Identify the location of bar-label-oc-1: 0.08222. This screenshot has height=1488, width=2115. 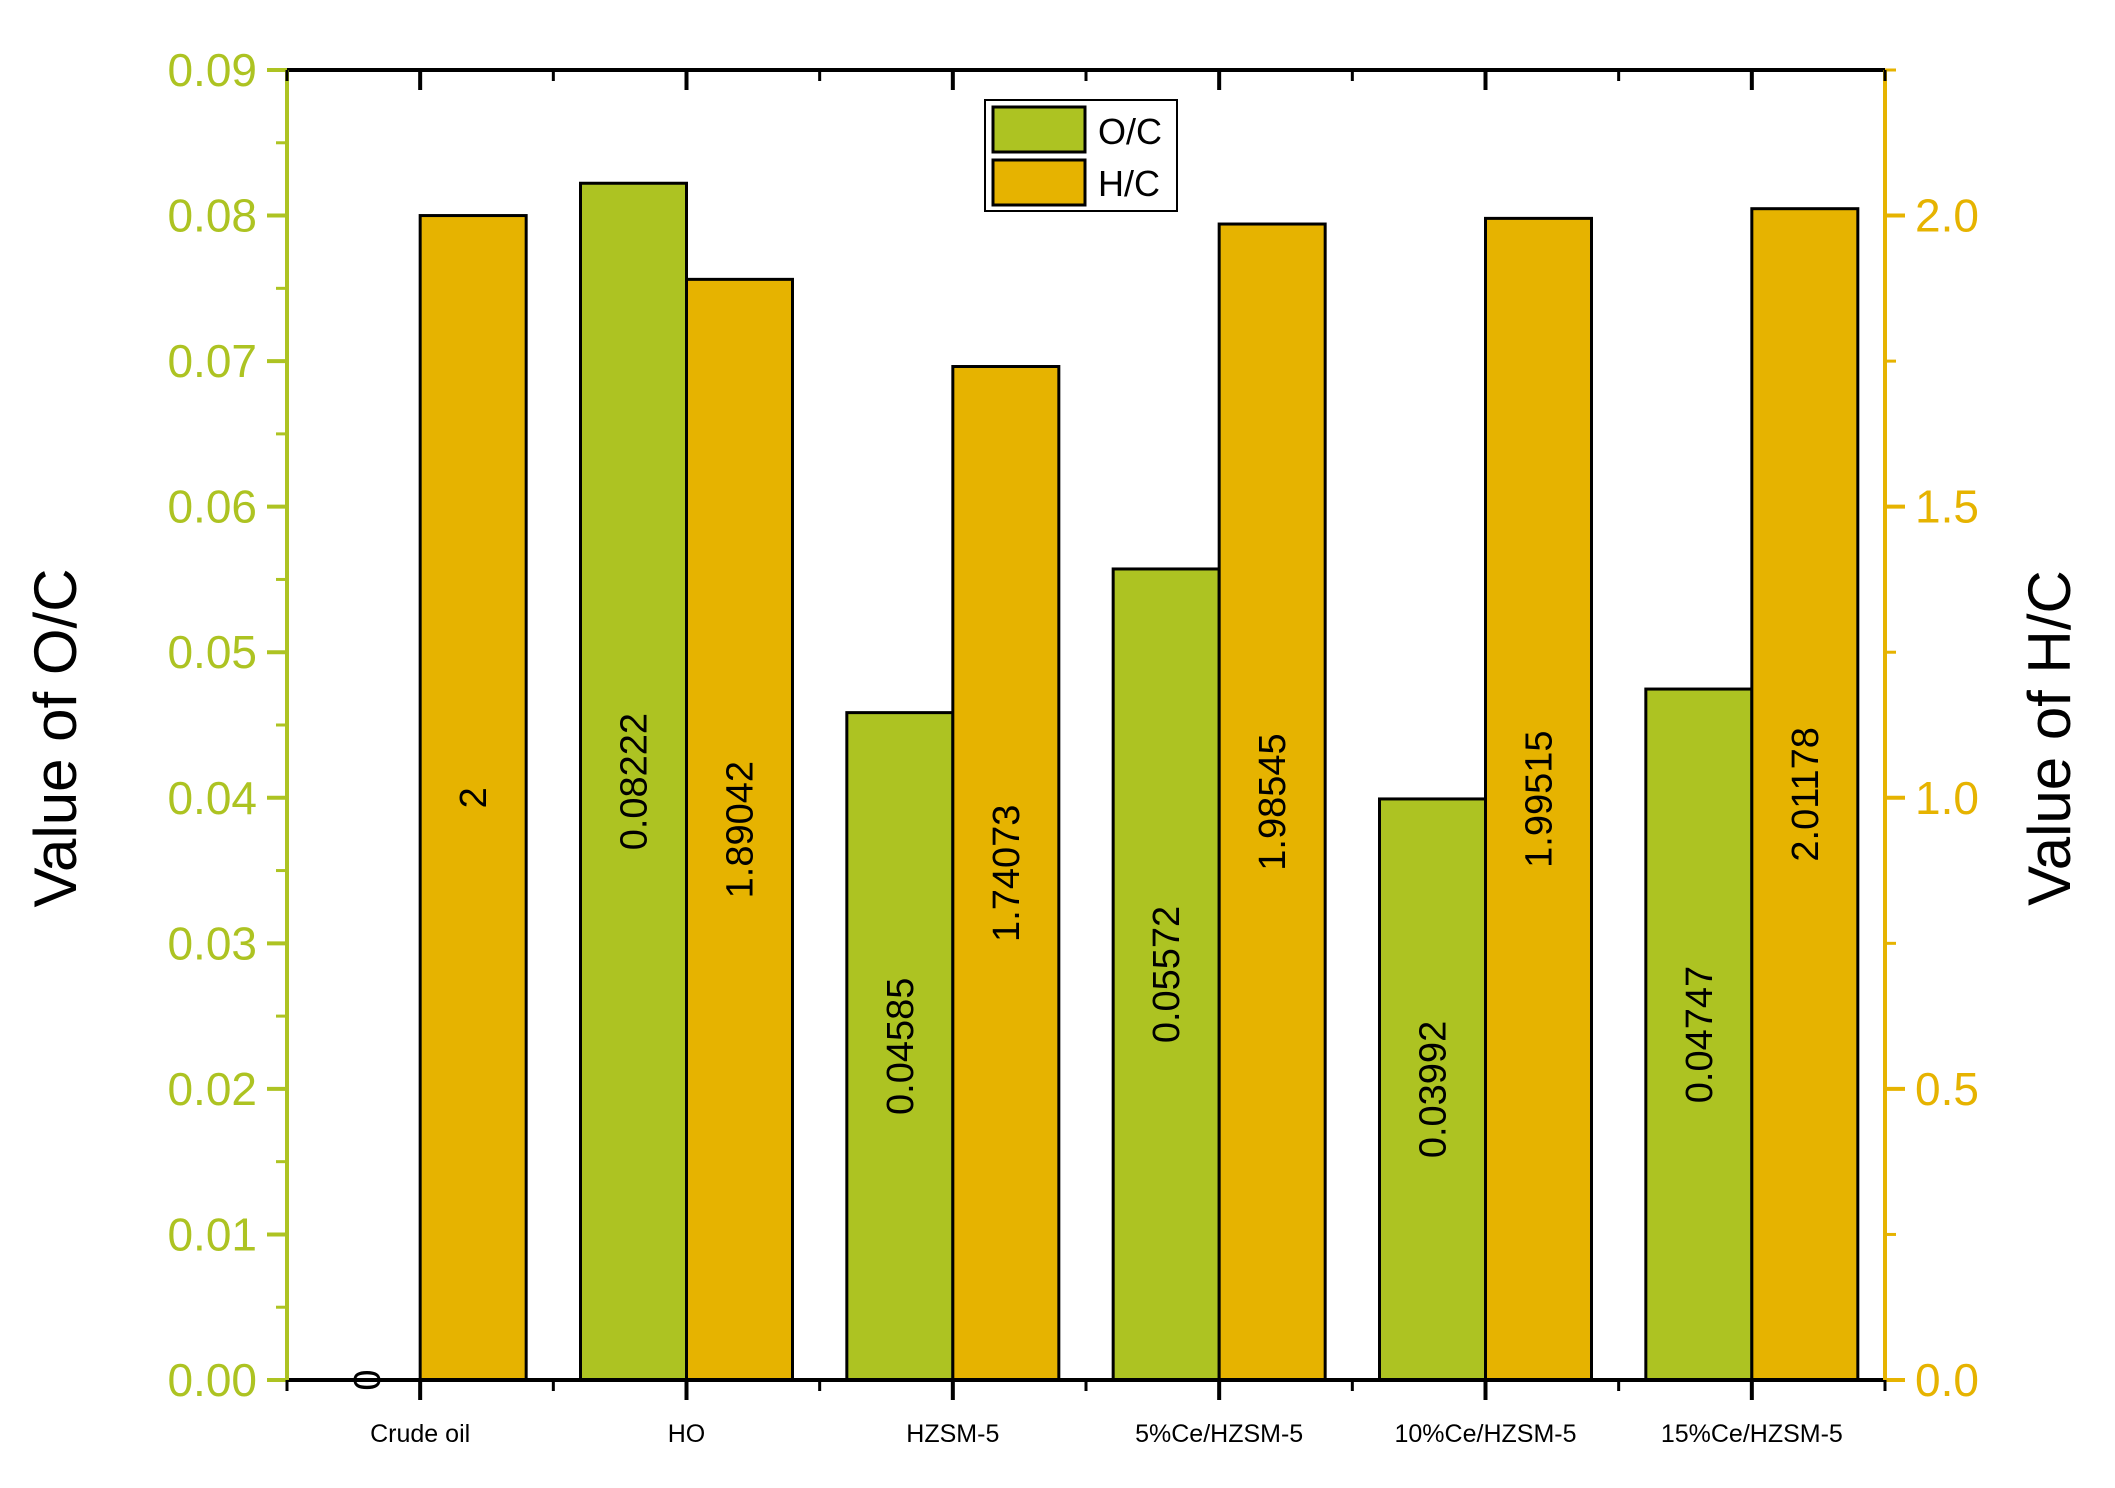
(635, 781).